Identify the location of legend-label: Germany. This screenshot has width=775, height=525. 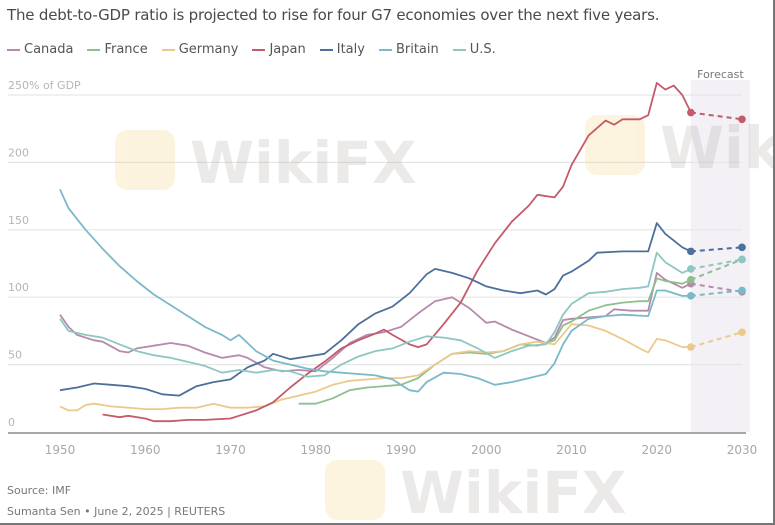
(208, 49).